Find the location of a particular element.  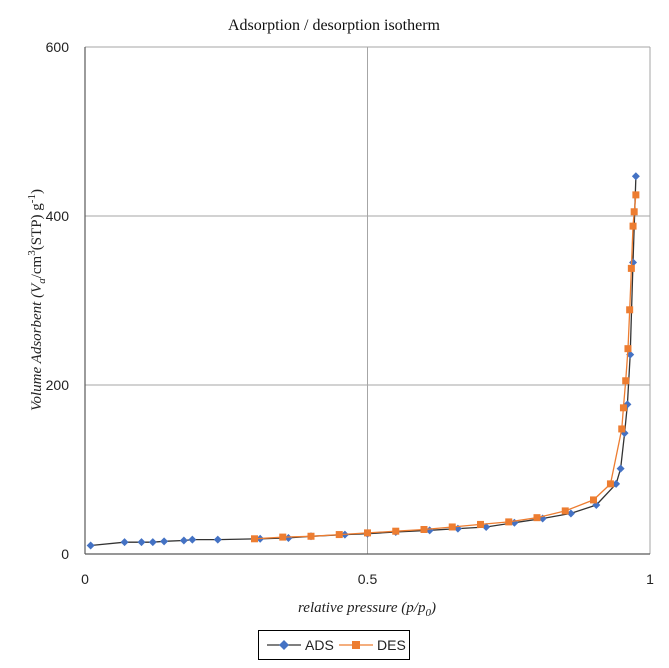

y-tick-label: 600 is located at coordinates (58, 47).